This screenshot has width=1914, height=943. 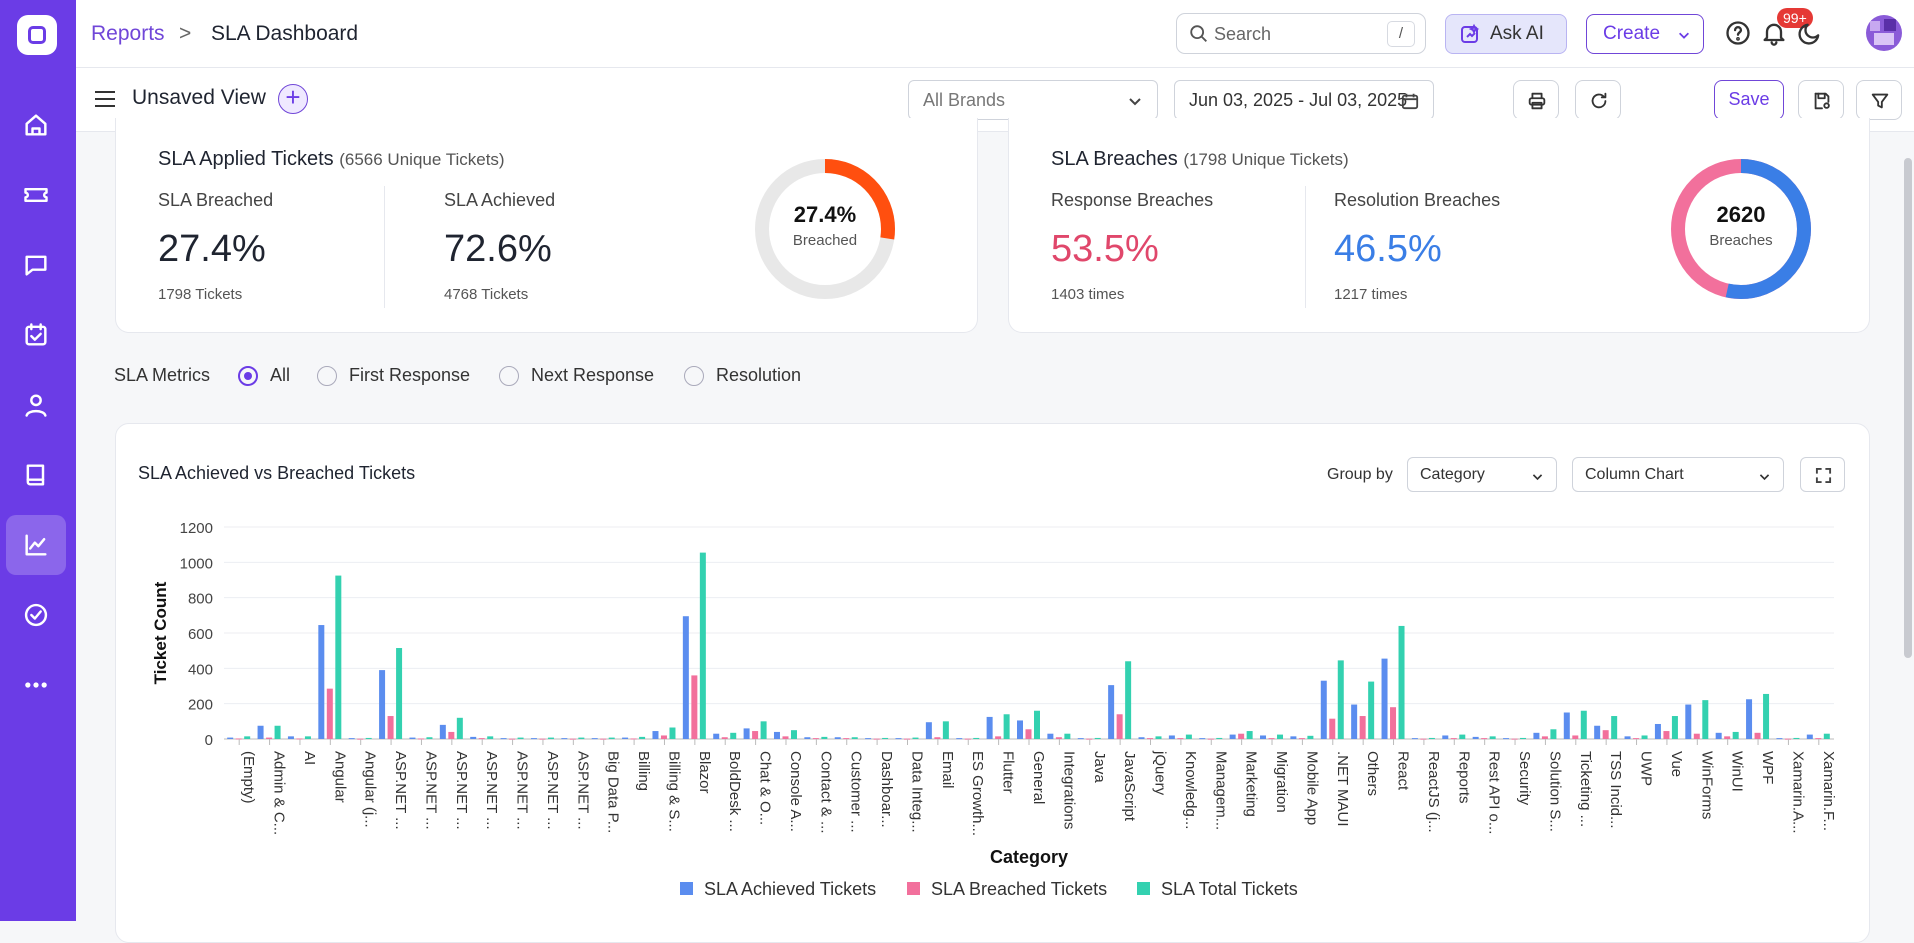 What do you see at coordinates (1795, 18) in the screenshot?
I see `notification-badge: 99+` at bounding box center [1795, 18].